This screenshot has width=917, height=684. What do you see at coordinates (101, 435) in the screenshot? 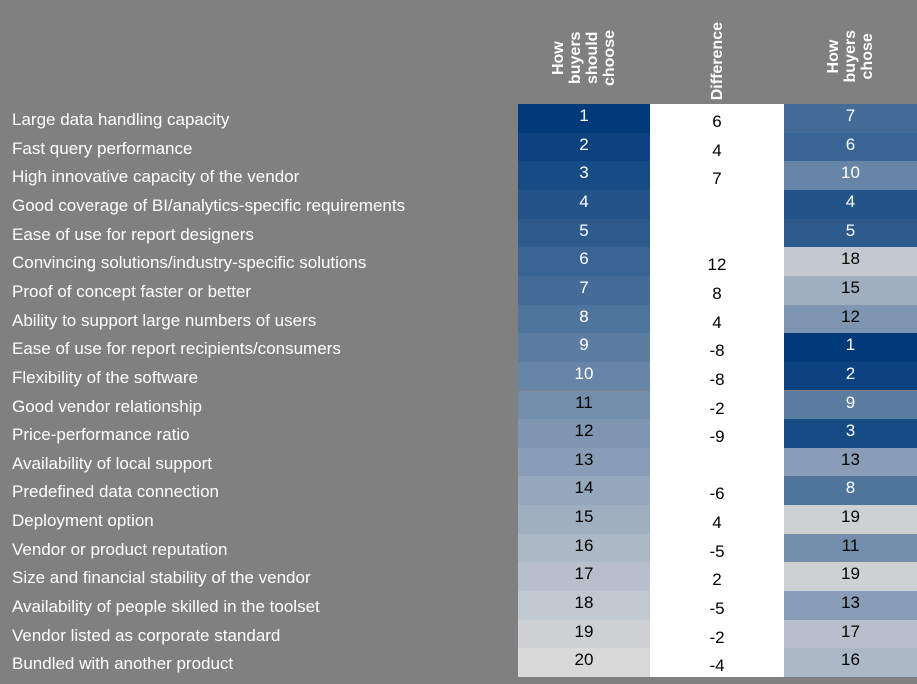
I see `row-label: Price-performance ratio` at bounding box center [101, 435].